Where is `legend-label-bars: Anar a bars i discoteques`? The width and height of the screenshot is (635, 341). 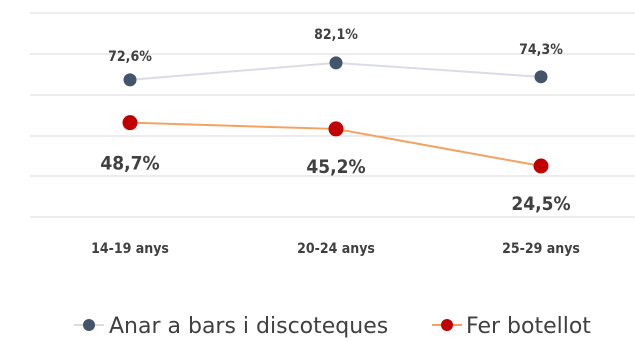 legend-label-bars: Anar a bars i discoteques is located at coordinates (248, 326).